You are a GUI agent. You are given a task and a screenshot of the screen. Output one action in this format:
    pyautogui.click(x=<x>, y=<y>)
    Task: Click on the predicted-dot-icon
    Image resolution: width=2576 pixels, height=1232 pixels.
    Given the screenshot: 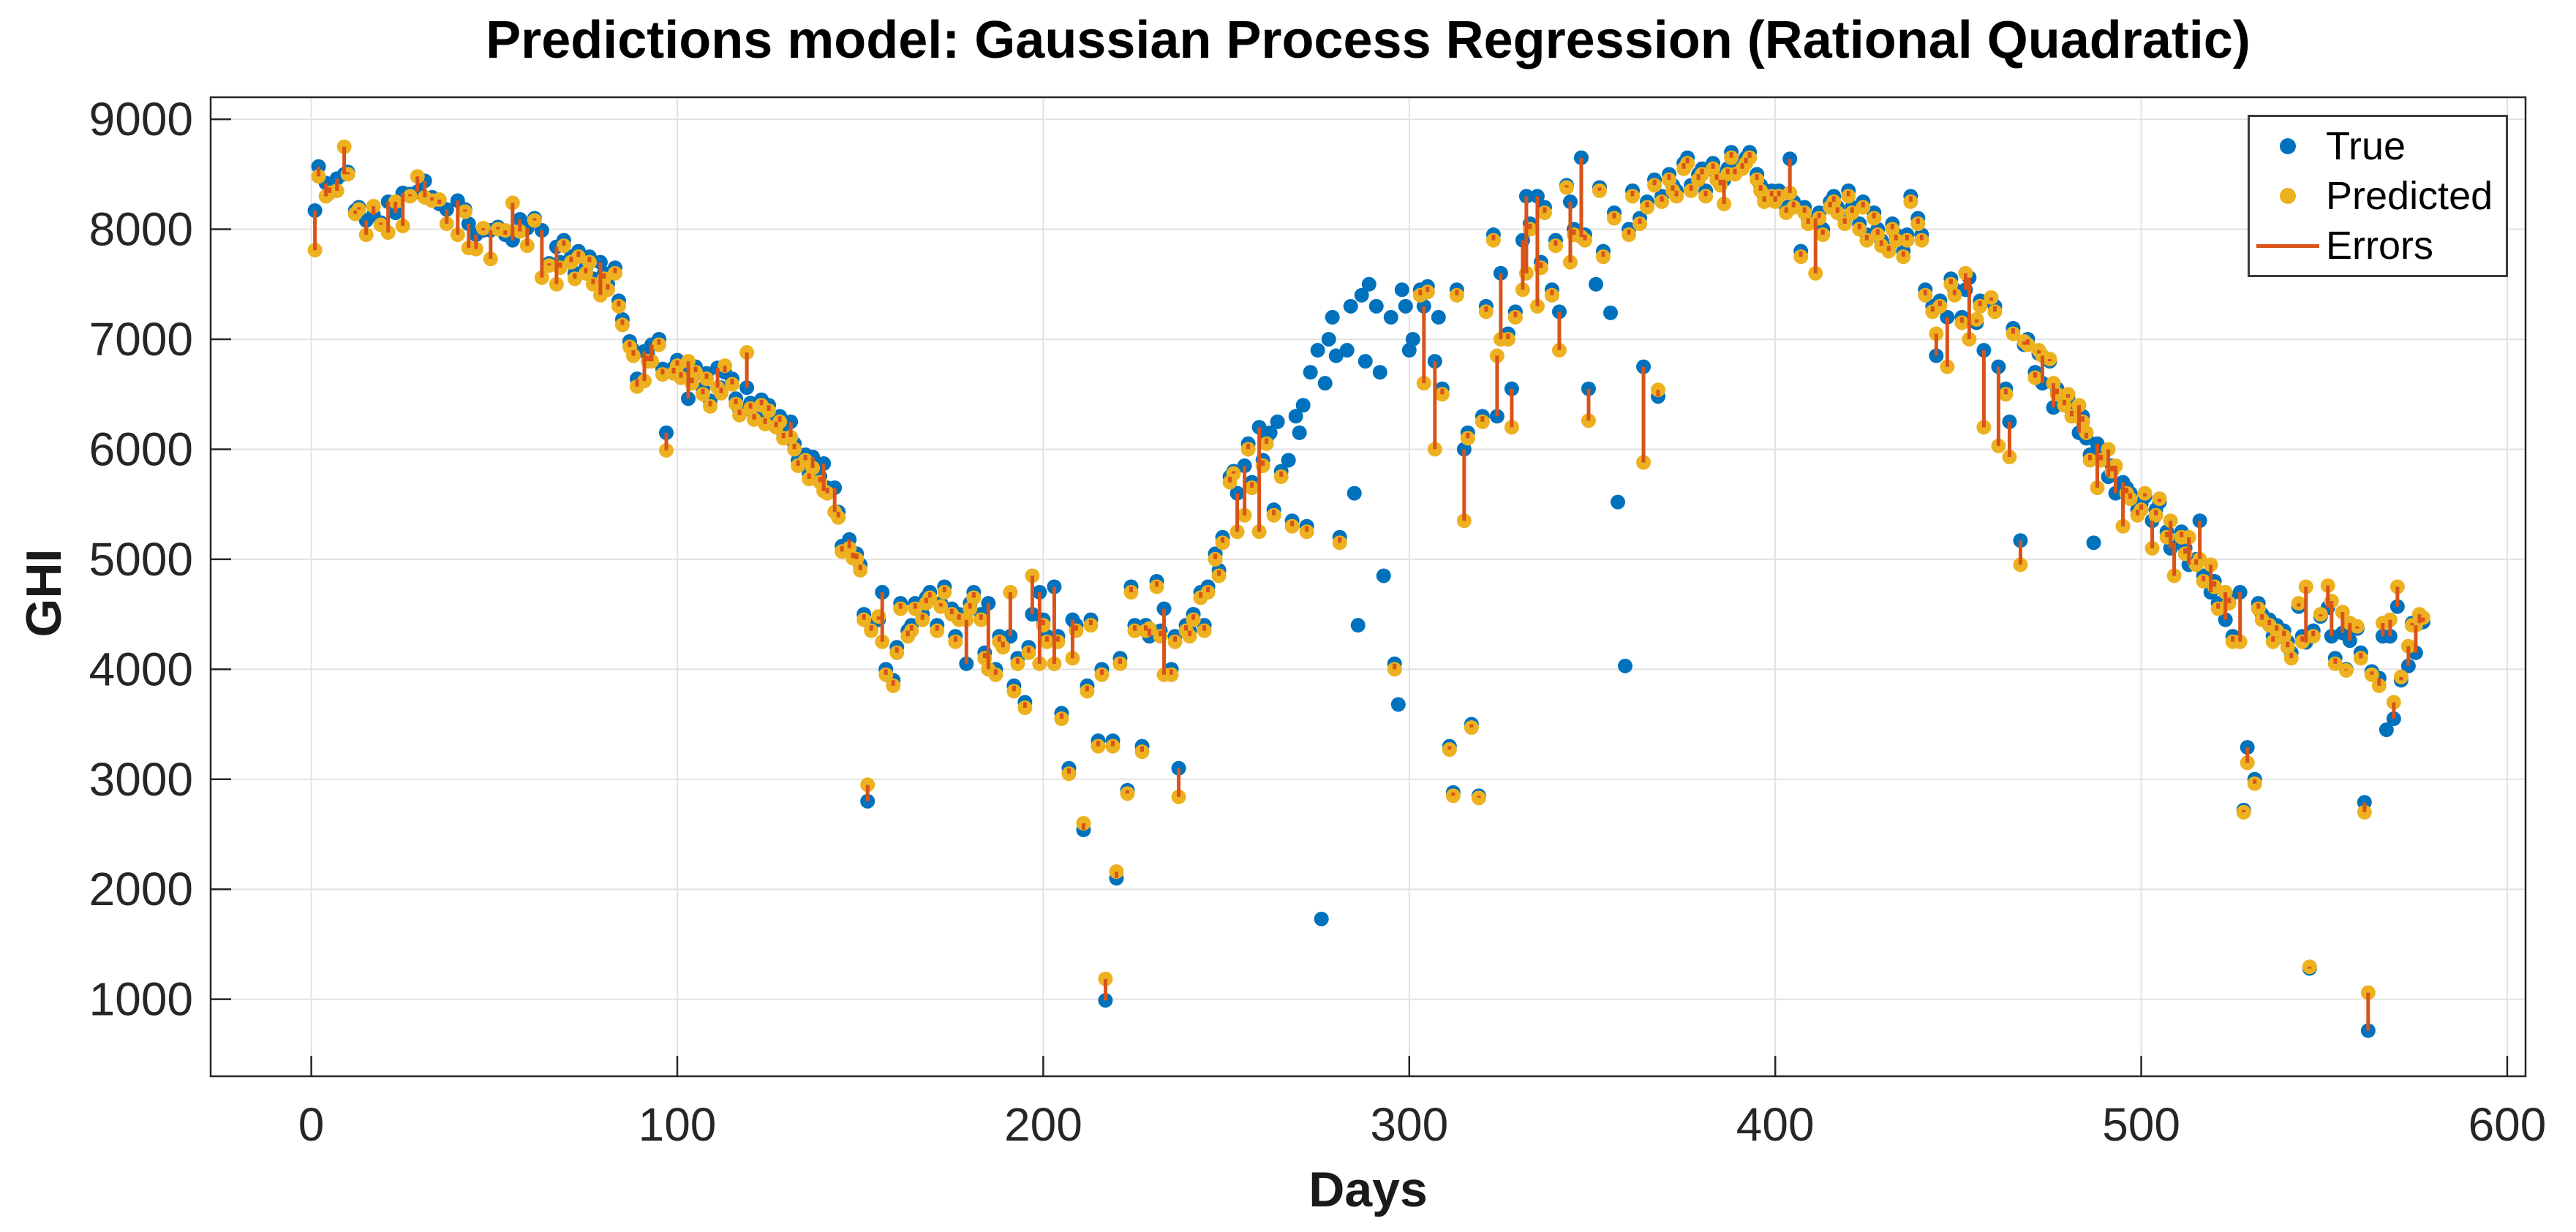 What is the action you would take?
    pyautogui.click(x=2288, y=196)
    